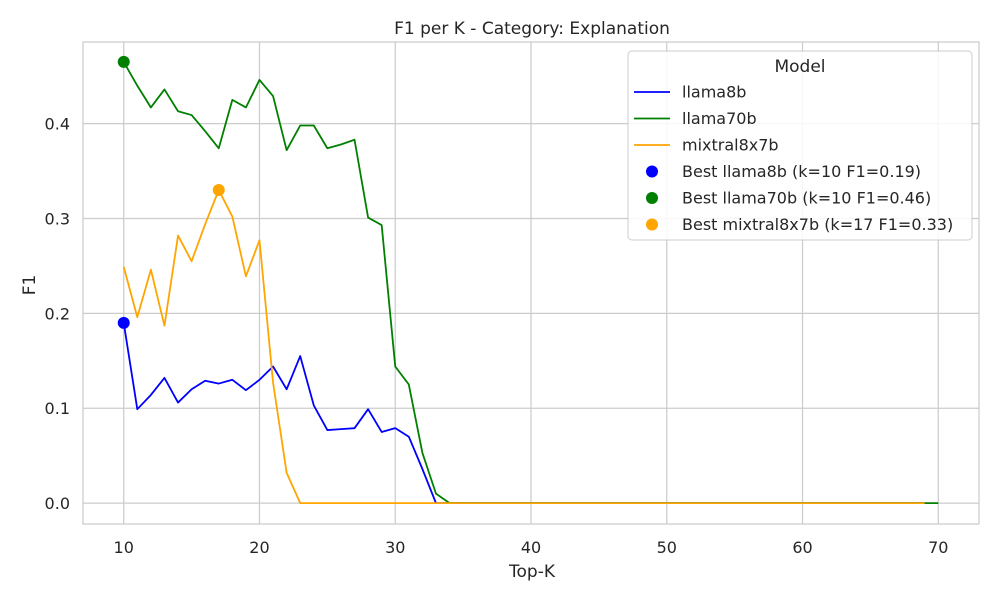 The width and height of the screenshot is (1000, 600). I want to click on x-tick-label: 10, so click(124, 547).